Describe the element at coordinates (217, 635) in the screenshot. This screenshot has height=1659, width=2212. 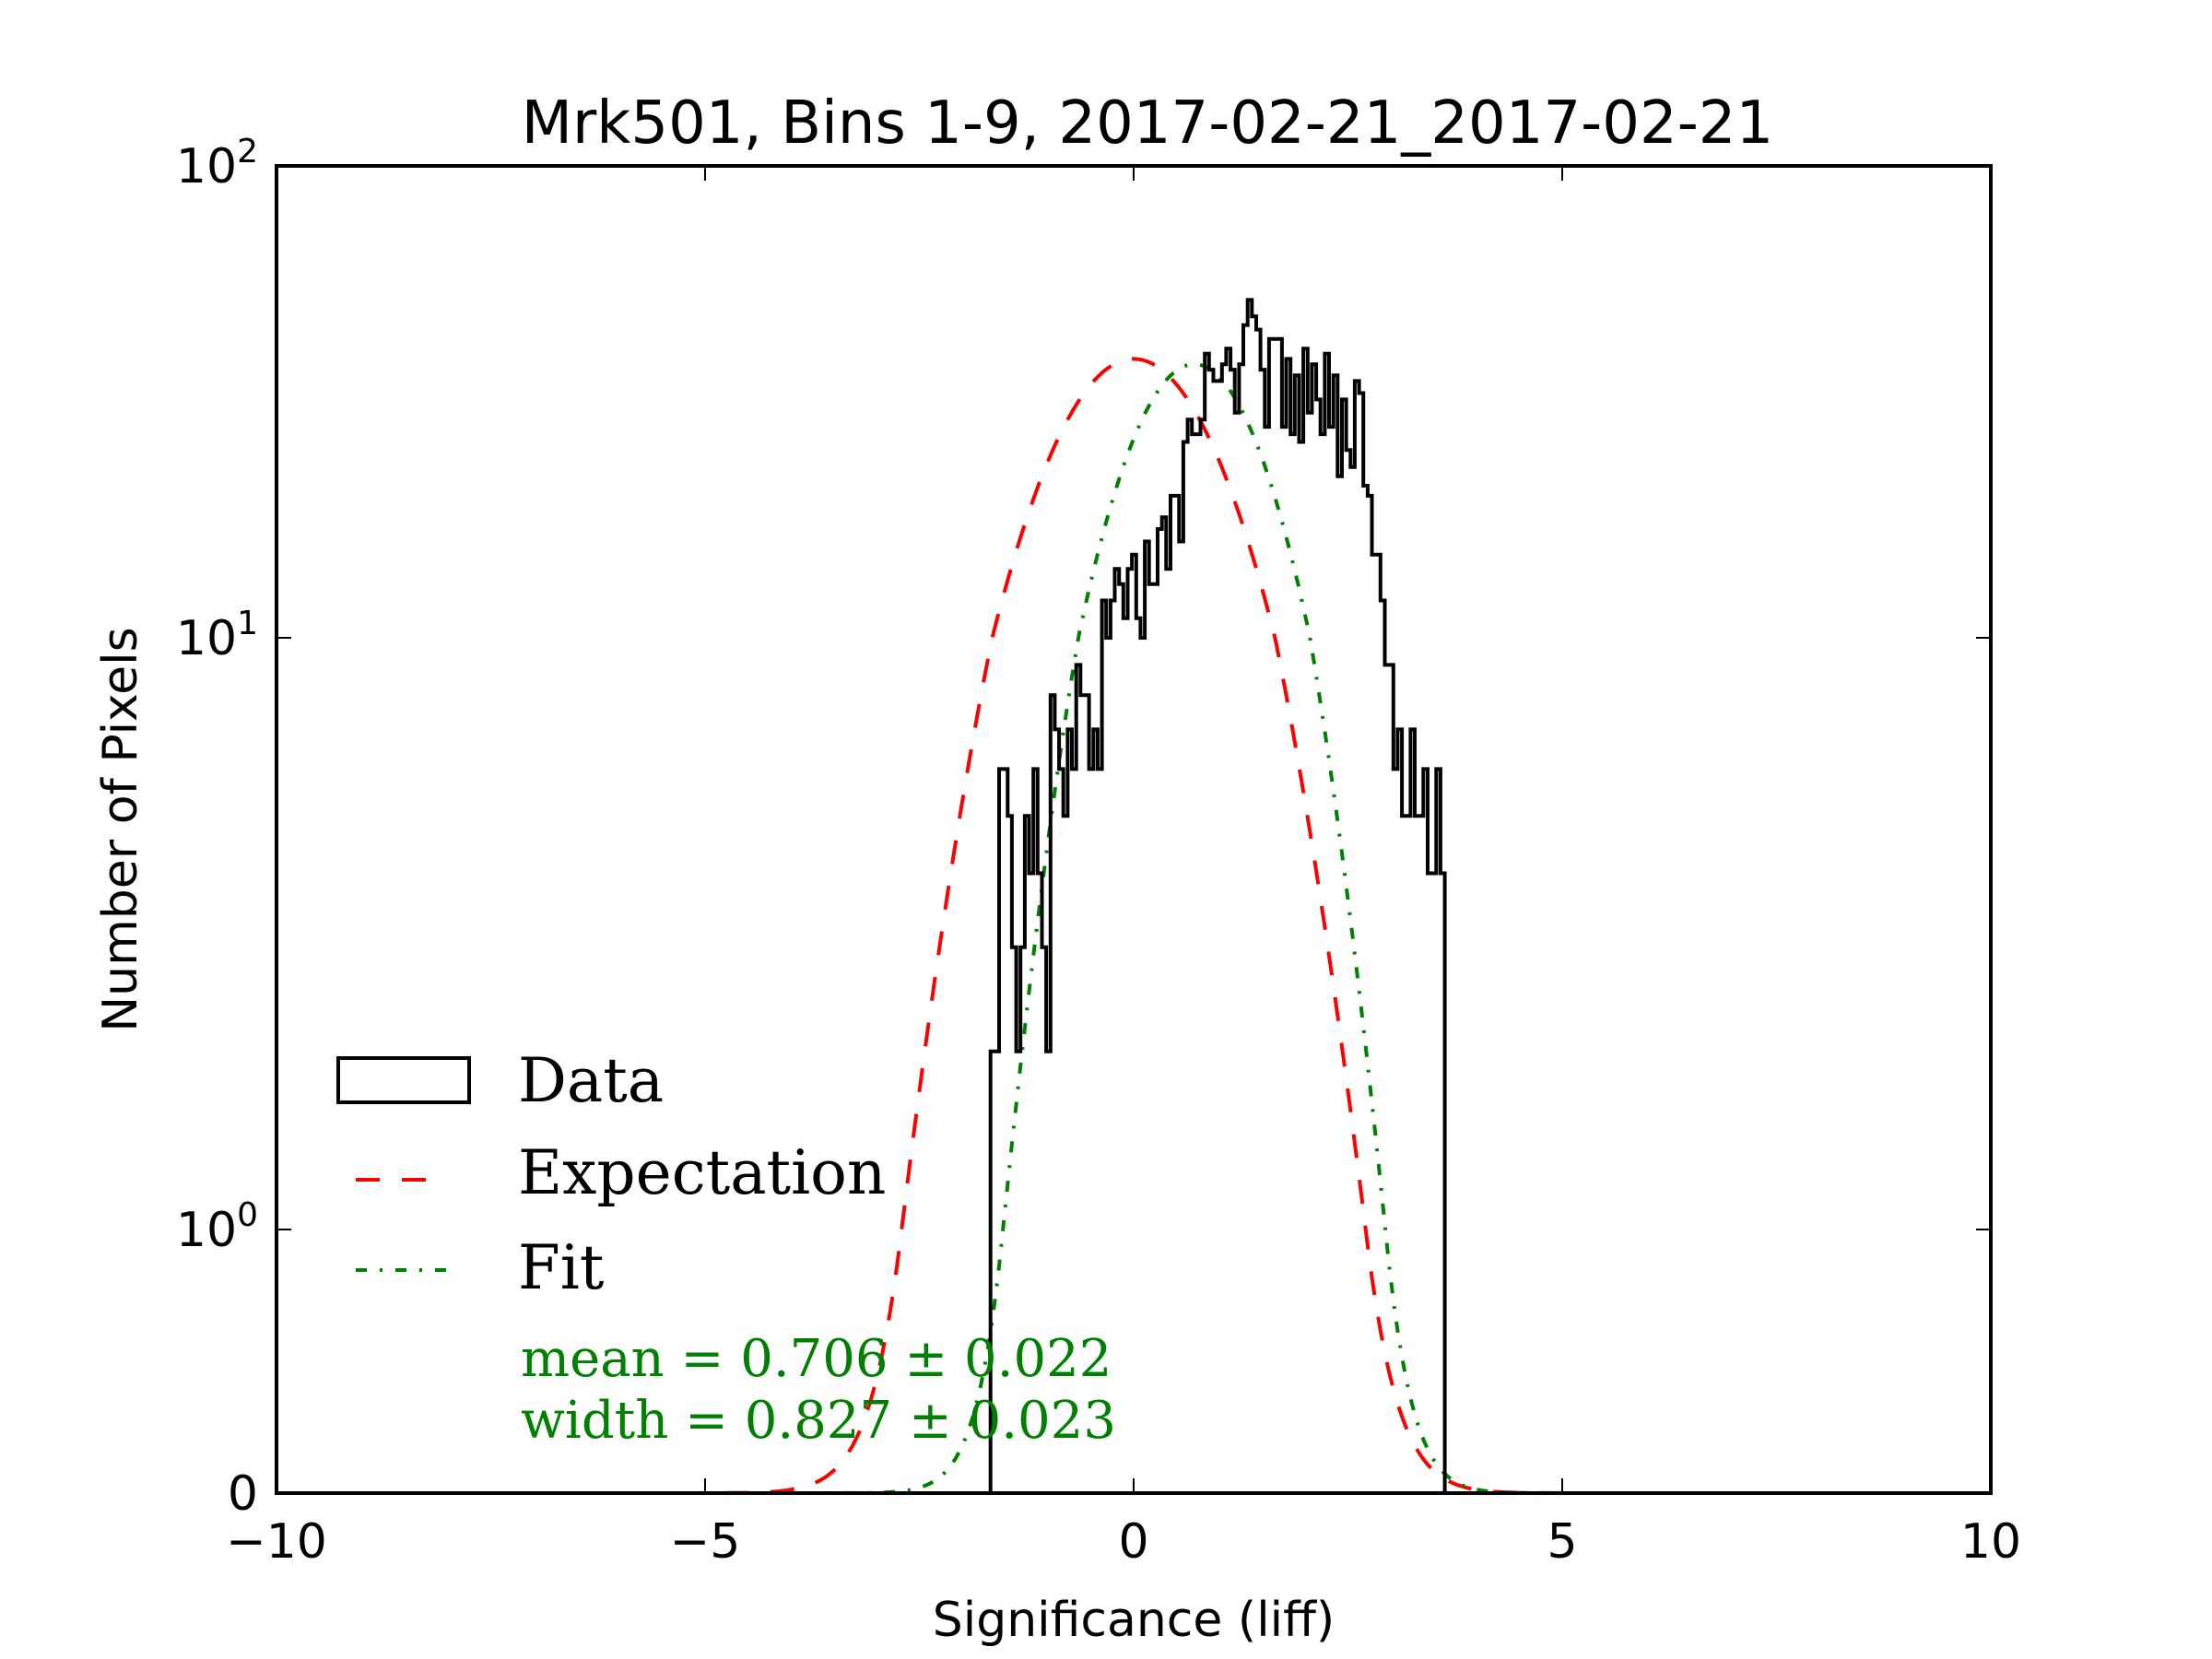
I see `y-tick-label: 10¹` at that location.